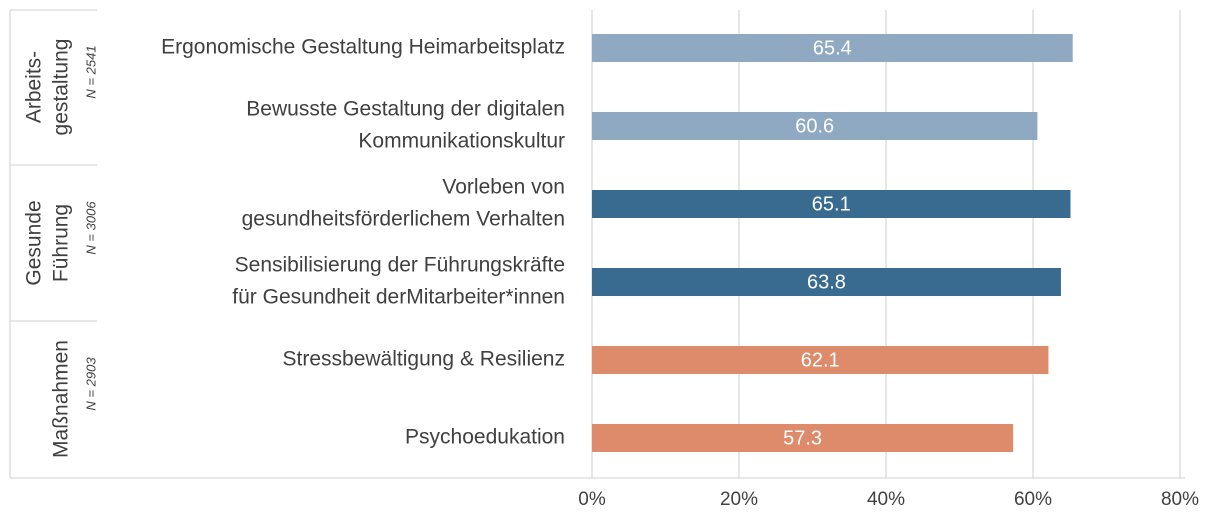 The image size is (1211, 522). Describe the element at coordinates (592, 499) in the screenshot. I see `x-tick-label: 0%` at that location.